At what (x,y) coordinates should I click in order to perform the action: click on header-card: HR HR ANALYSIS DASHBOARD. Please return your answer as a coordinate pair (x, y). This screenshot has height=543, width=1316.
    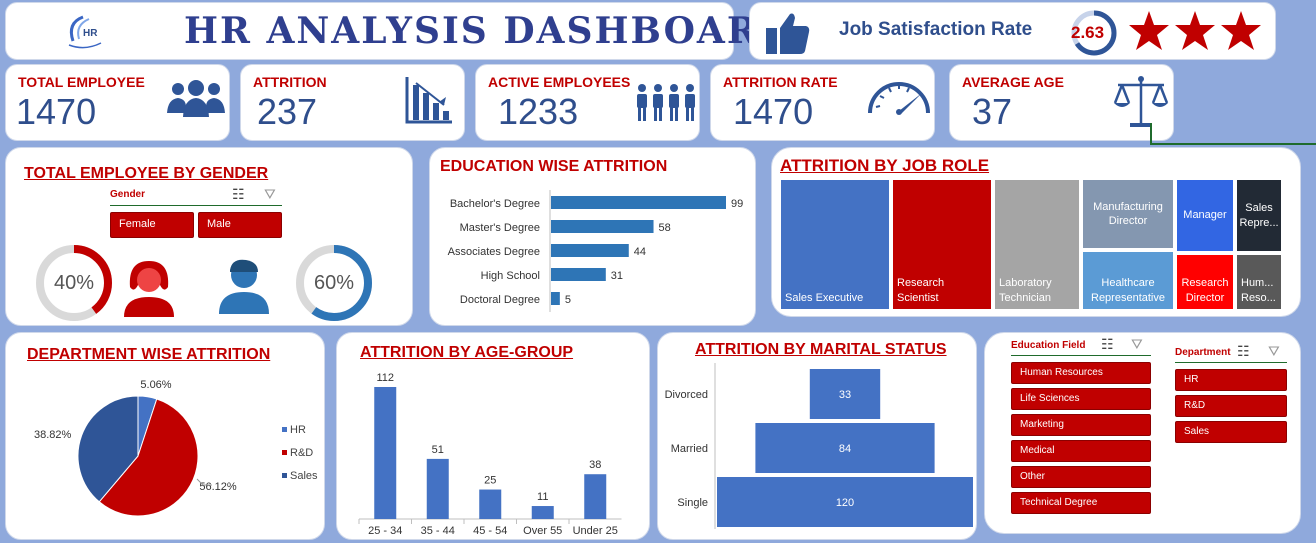
    Looking at the image, I should click on (397, 31).